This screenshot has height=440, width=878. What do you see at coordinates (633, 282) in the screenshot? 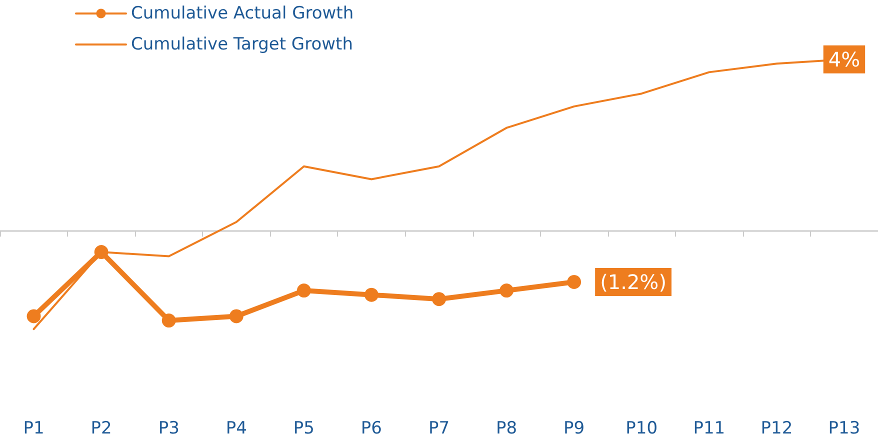
I see `data-label: (1.2%)` at bounding box center [633, 282].